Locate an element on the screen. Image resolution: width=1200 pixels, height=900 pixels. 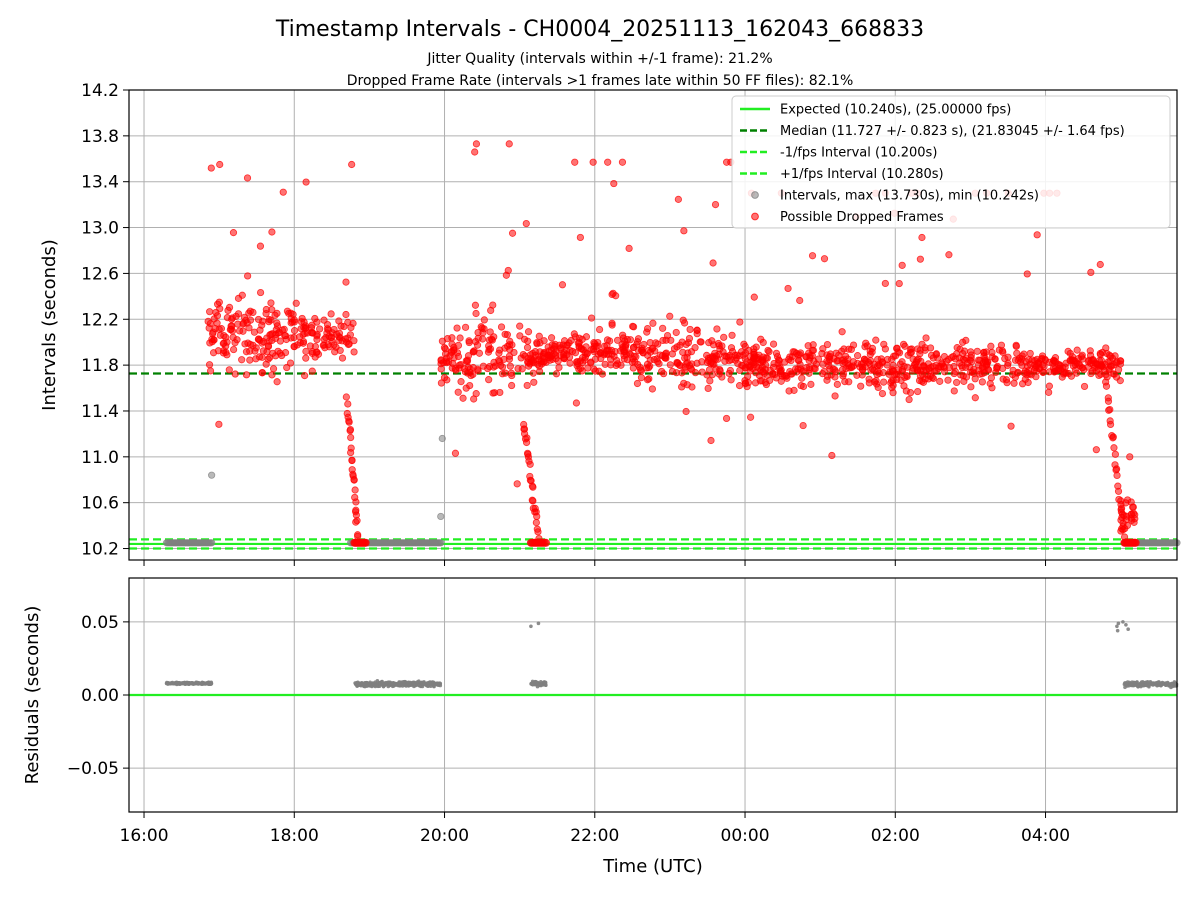
intervals-y-tick-label: 11.8 is located at coordinates (100, 366).